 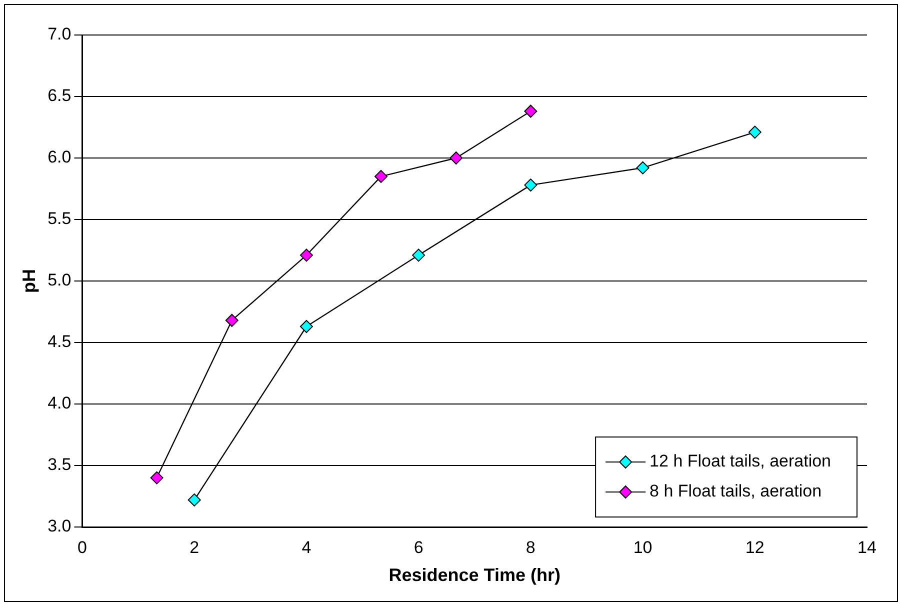 What do you see at coordinates (531, 547) in the screenshot?
I see `x-tick-label: 8` at bounding box center [531, 547].